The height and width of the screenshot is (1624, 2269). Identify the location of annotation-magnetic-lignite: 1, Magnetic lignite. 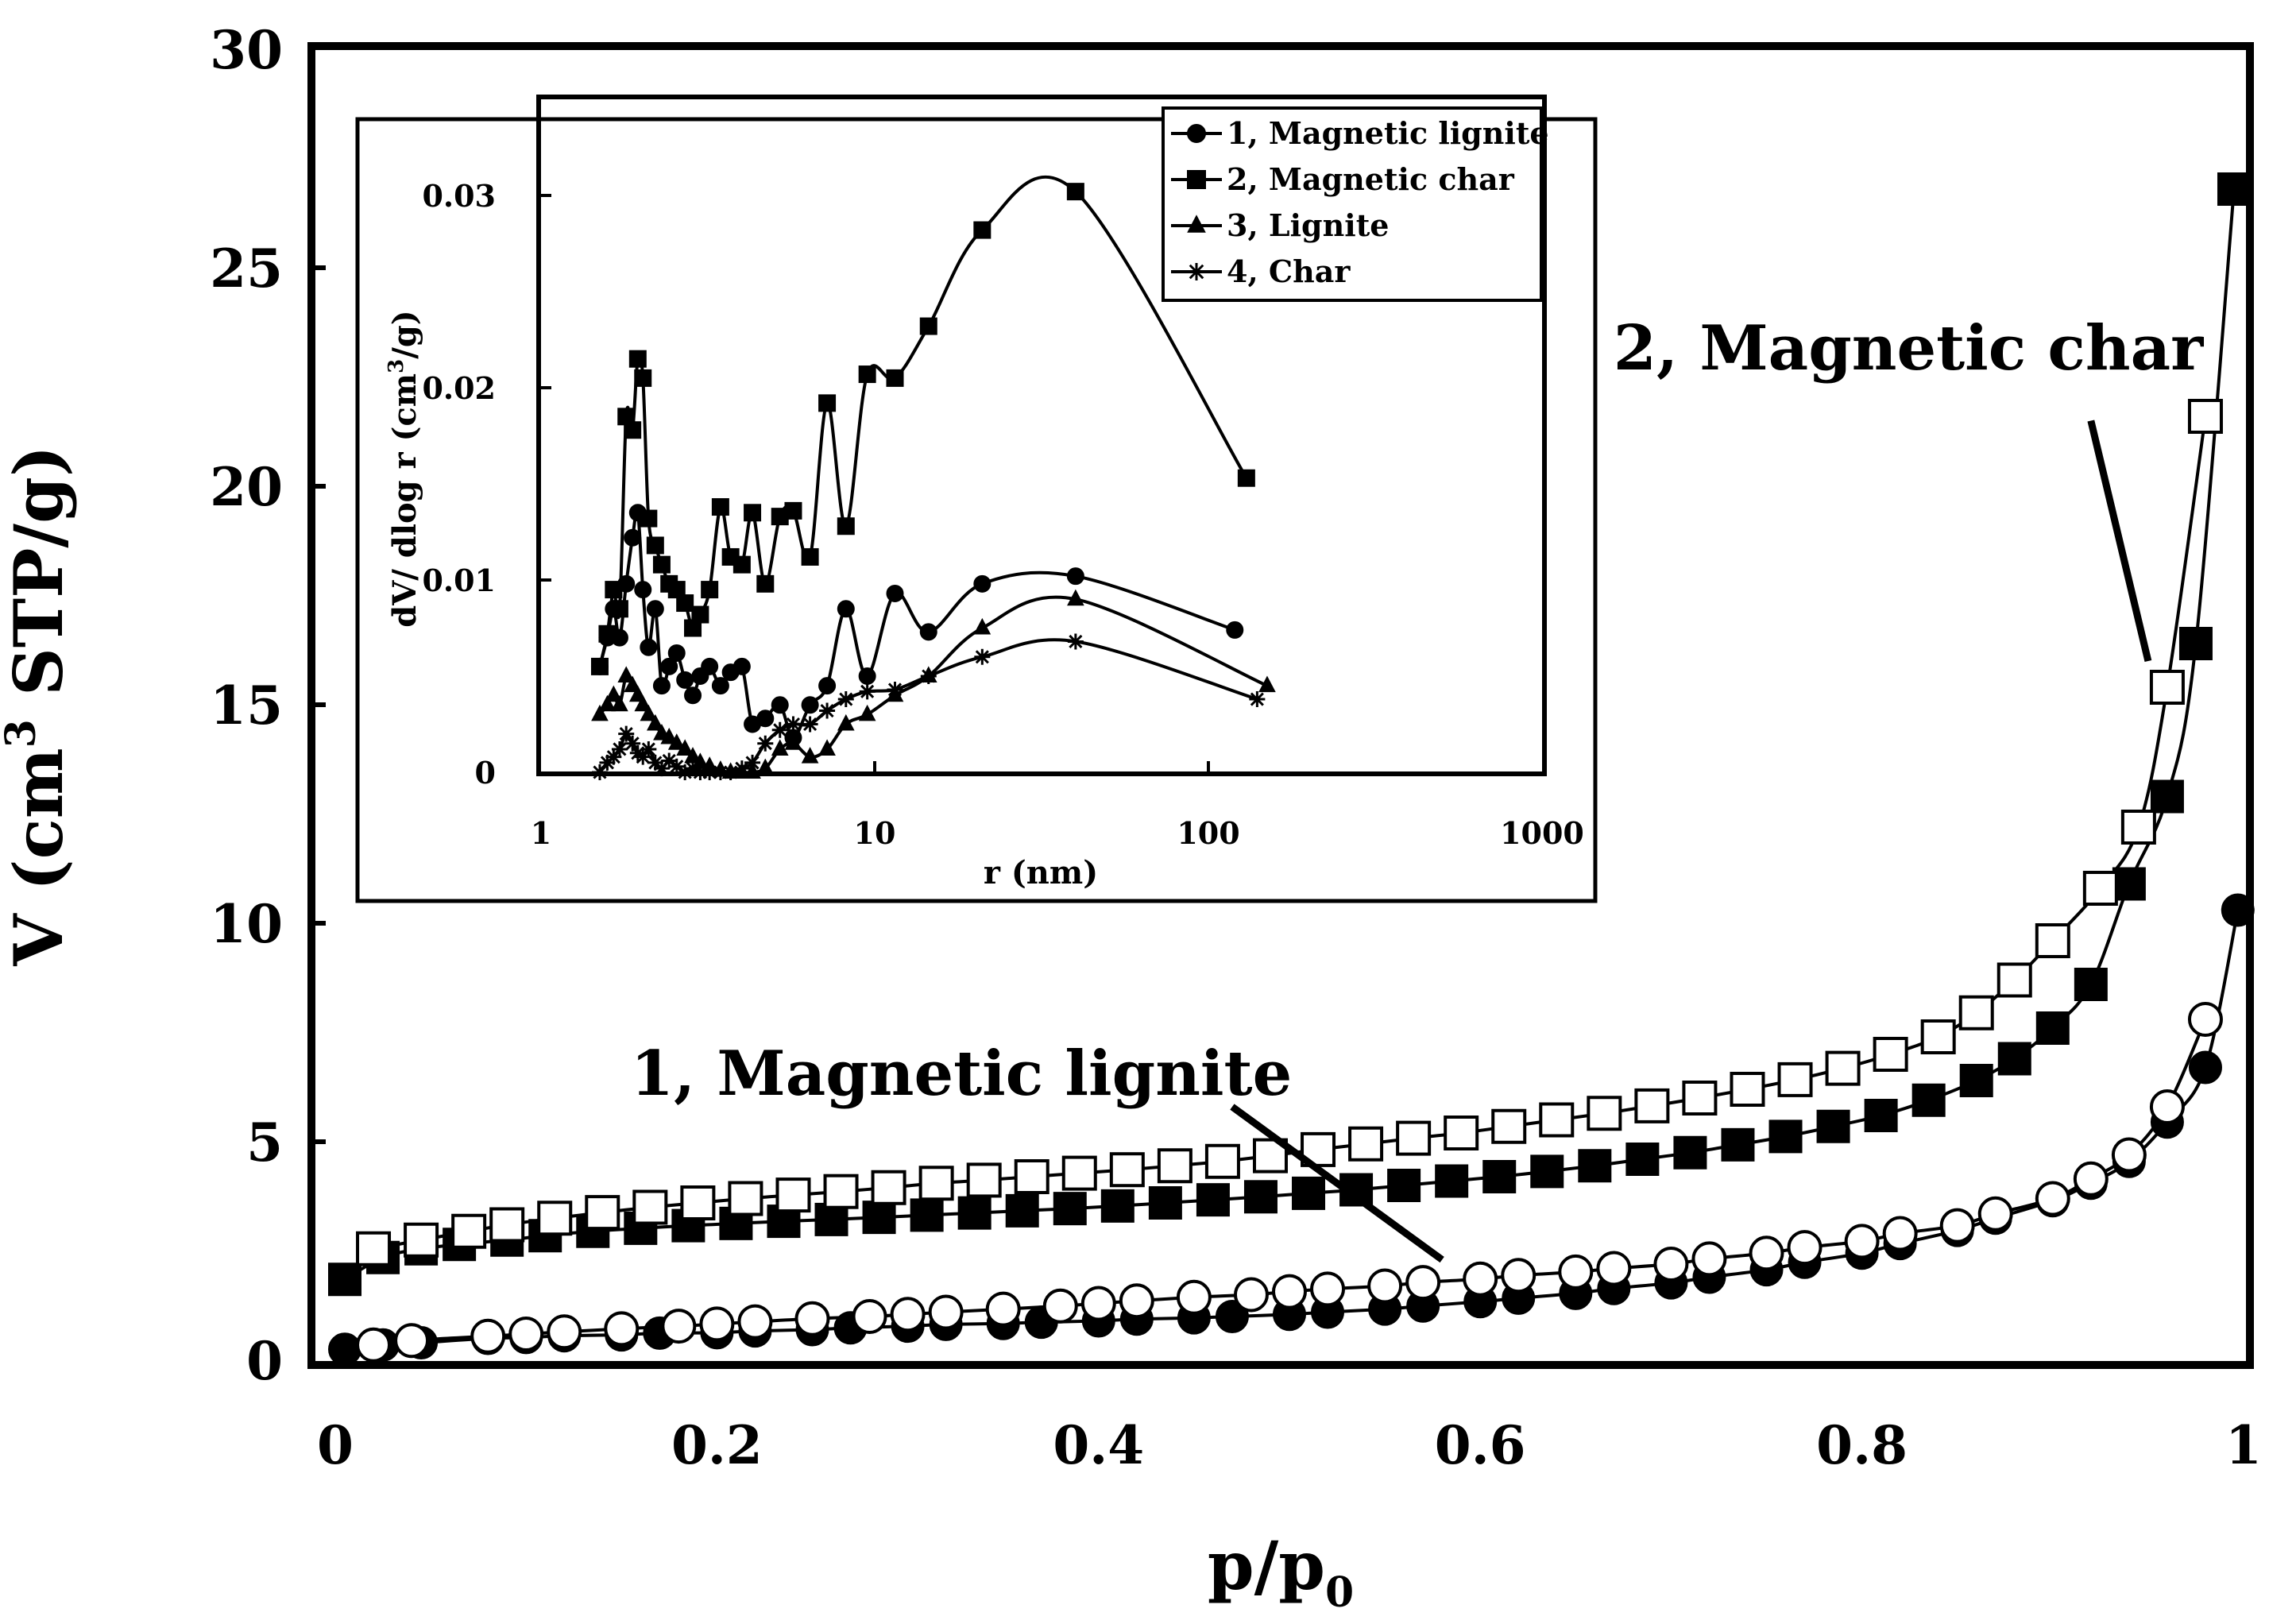
(961, 1074).